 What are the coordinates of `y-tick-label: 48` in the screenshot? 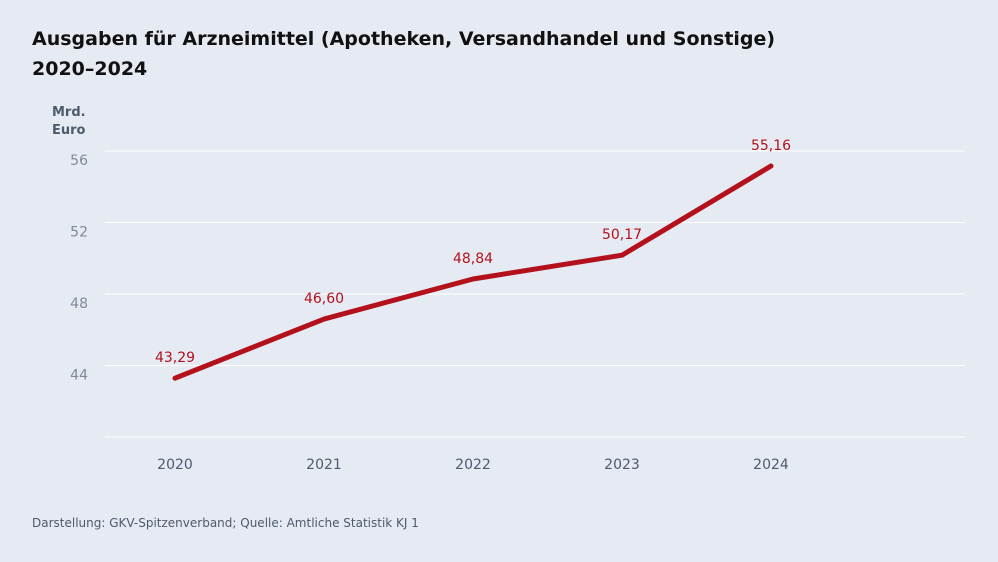 It's located at (79, 304).